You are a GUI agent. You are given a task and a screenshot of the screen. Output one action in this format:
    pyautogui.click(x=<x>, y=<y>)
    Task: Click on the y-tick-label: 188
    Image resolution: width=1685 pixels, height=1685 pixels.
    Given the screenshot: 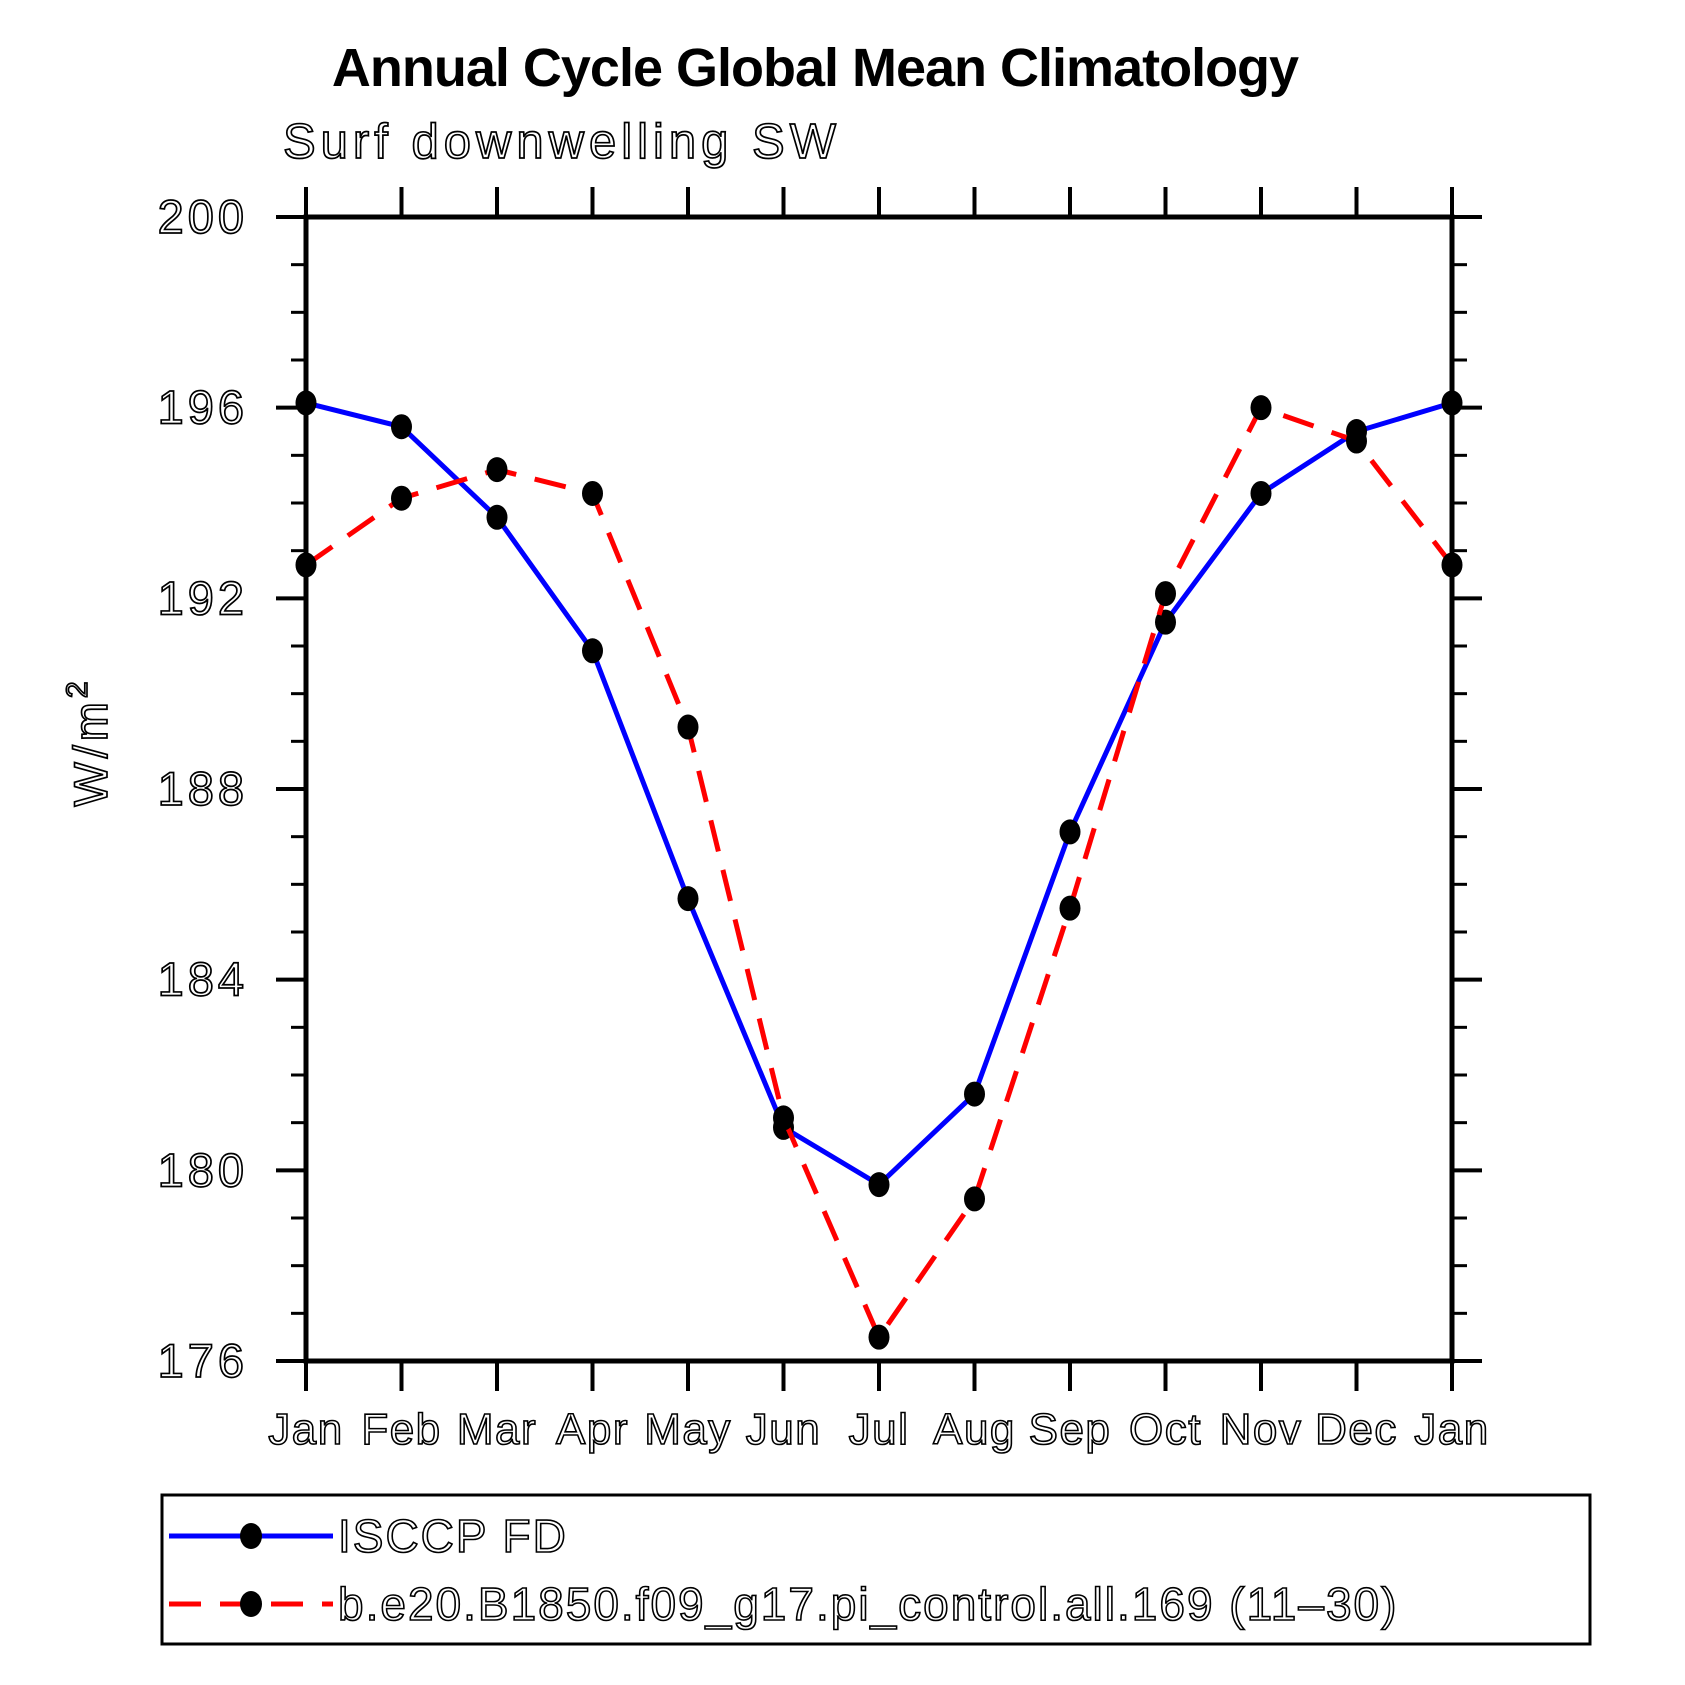 What is the action you would take?
    pyautogui.click(x=203, y=788)
    